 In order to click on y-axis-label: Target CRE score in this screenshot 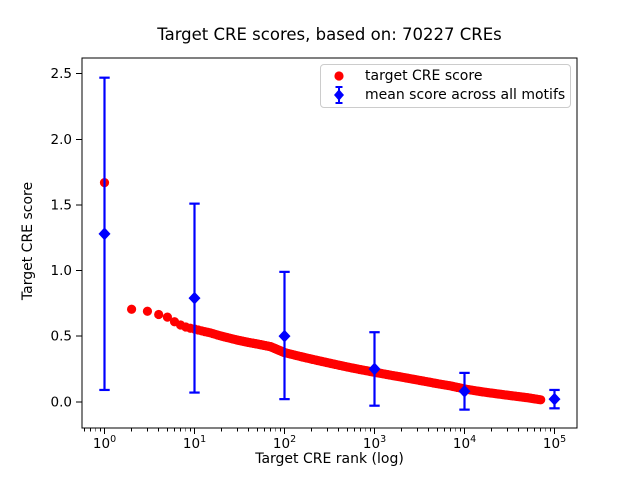, I will do `click(28, 241)`.